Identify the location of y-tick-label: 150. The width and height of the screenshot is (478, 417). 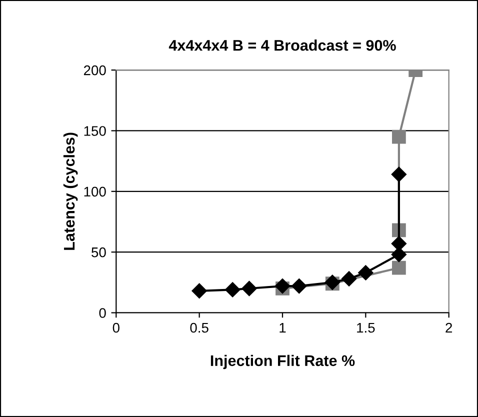
(95, 131).